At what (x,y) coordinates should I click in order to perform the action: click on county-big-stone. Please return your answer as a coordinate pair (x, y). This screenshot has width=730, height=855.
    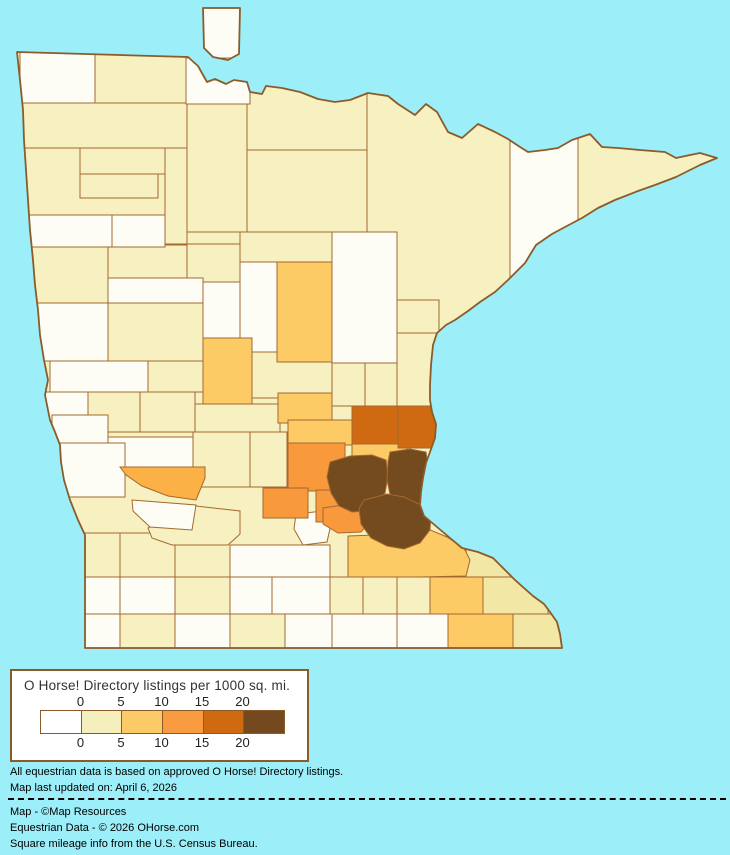
    Looking at the image, I should click on (80, 429).